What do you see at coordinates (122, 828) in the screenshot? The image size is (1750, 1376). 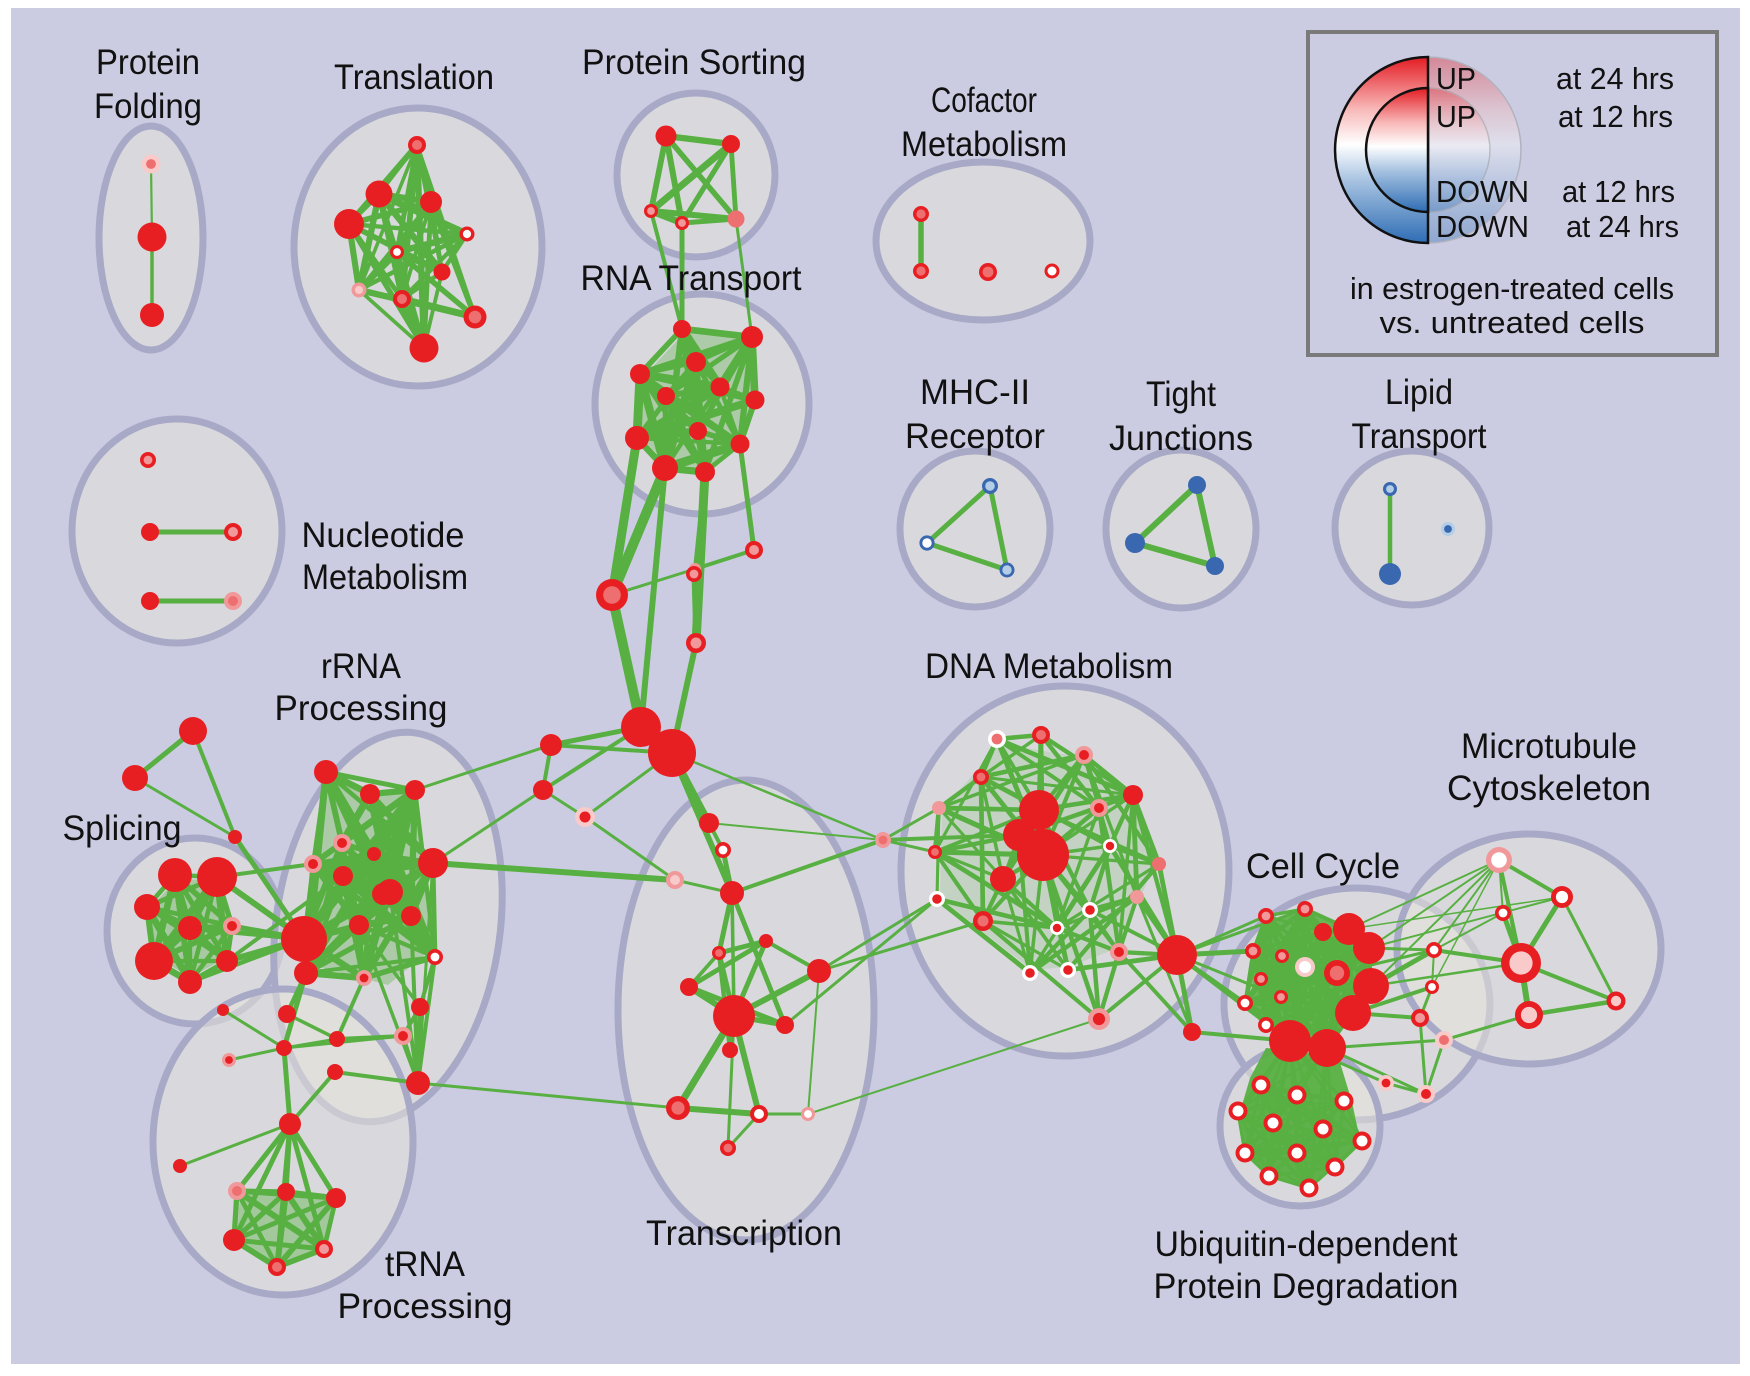 I see `svg-text: Splicing` at bounding box center [122, 828].